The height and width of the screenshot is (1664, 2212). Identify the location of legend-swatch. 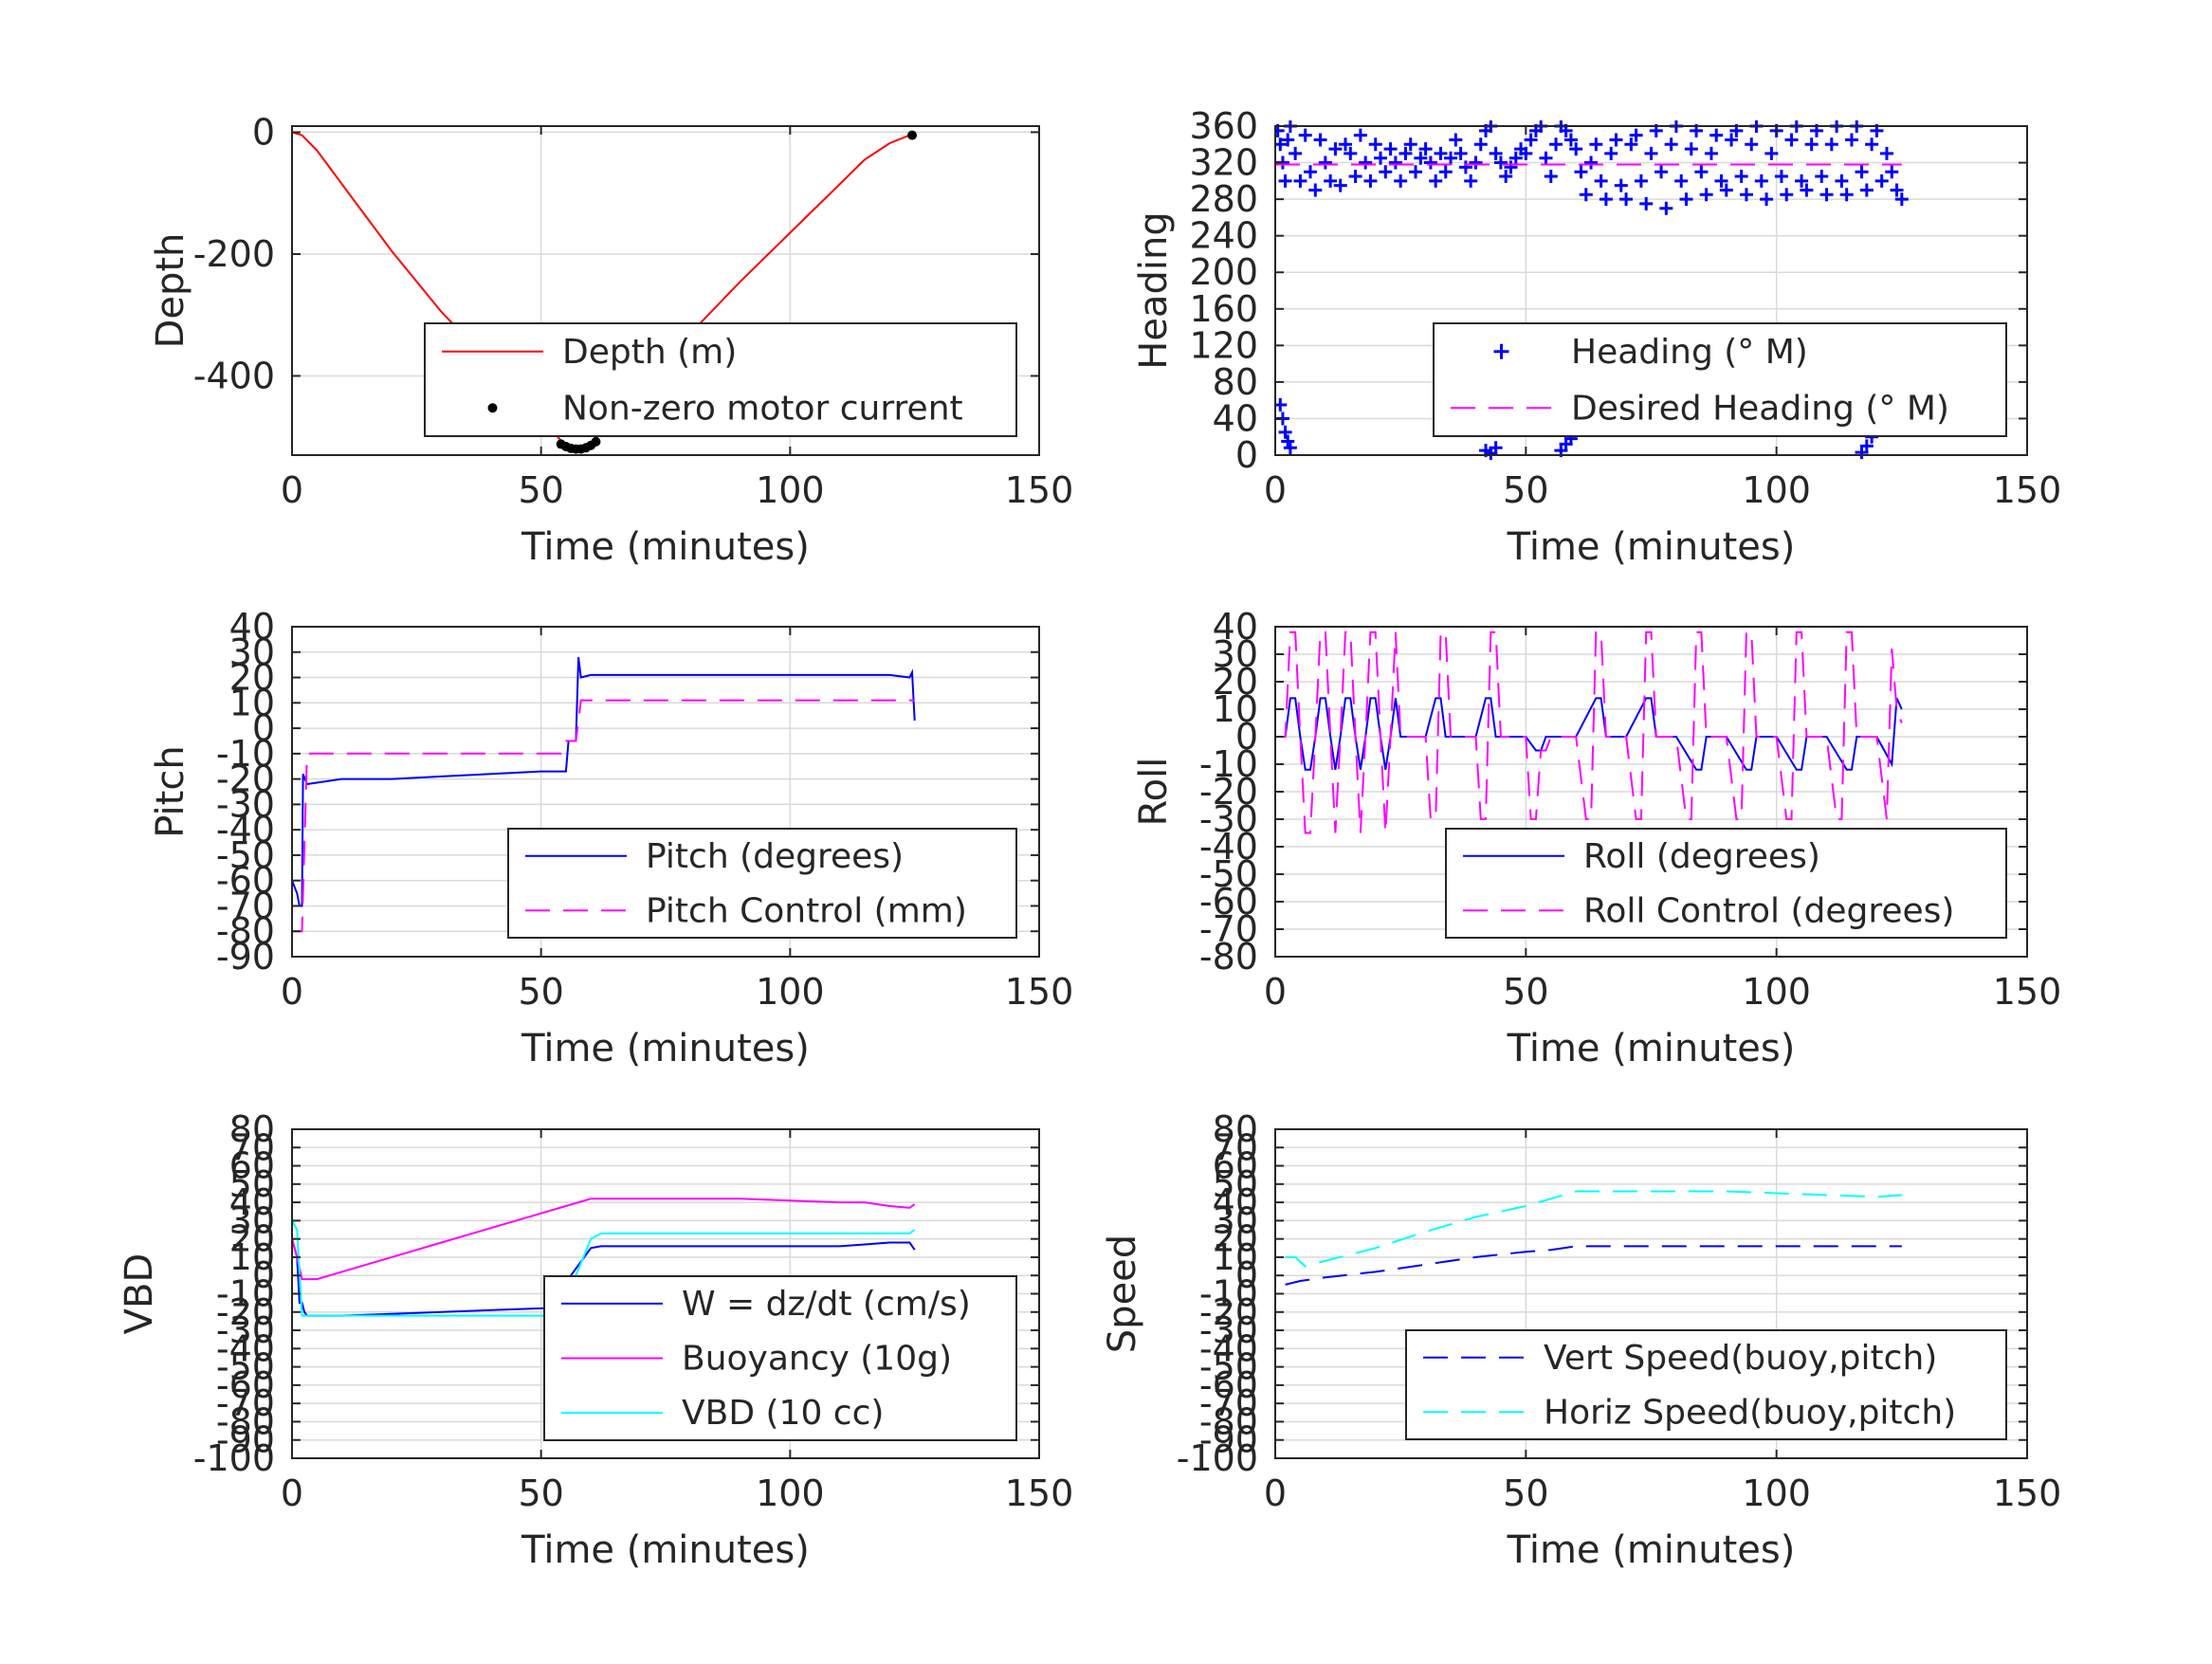
(1501, 351).